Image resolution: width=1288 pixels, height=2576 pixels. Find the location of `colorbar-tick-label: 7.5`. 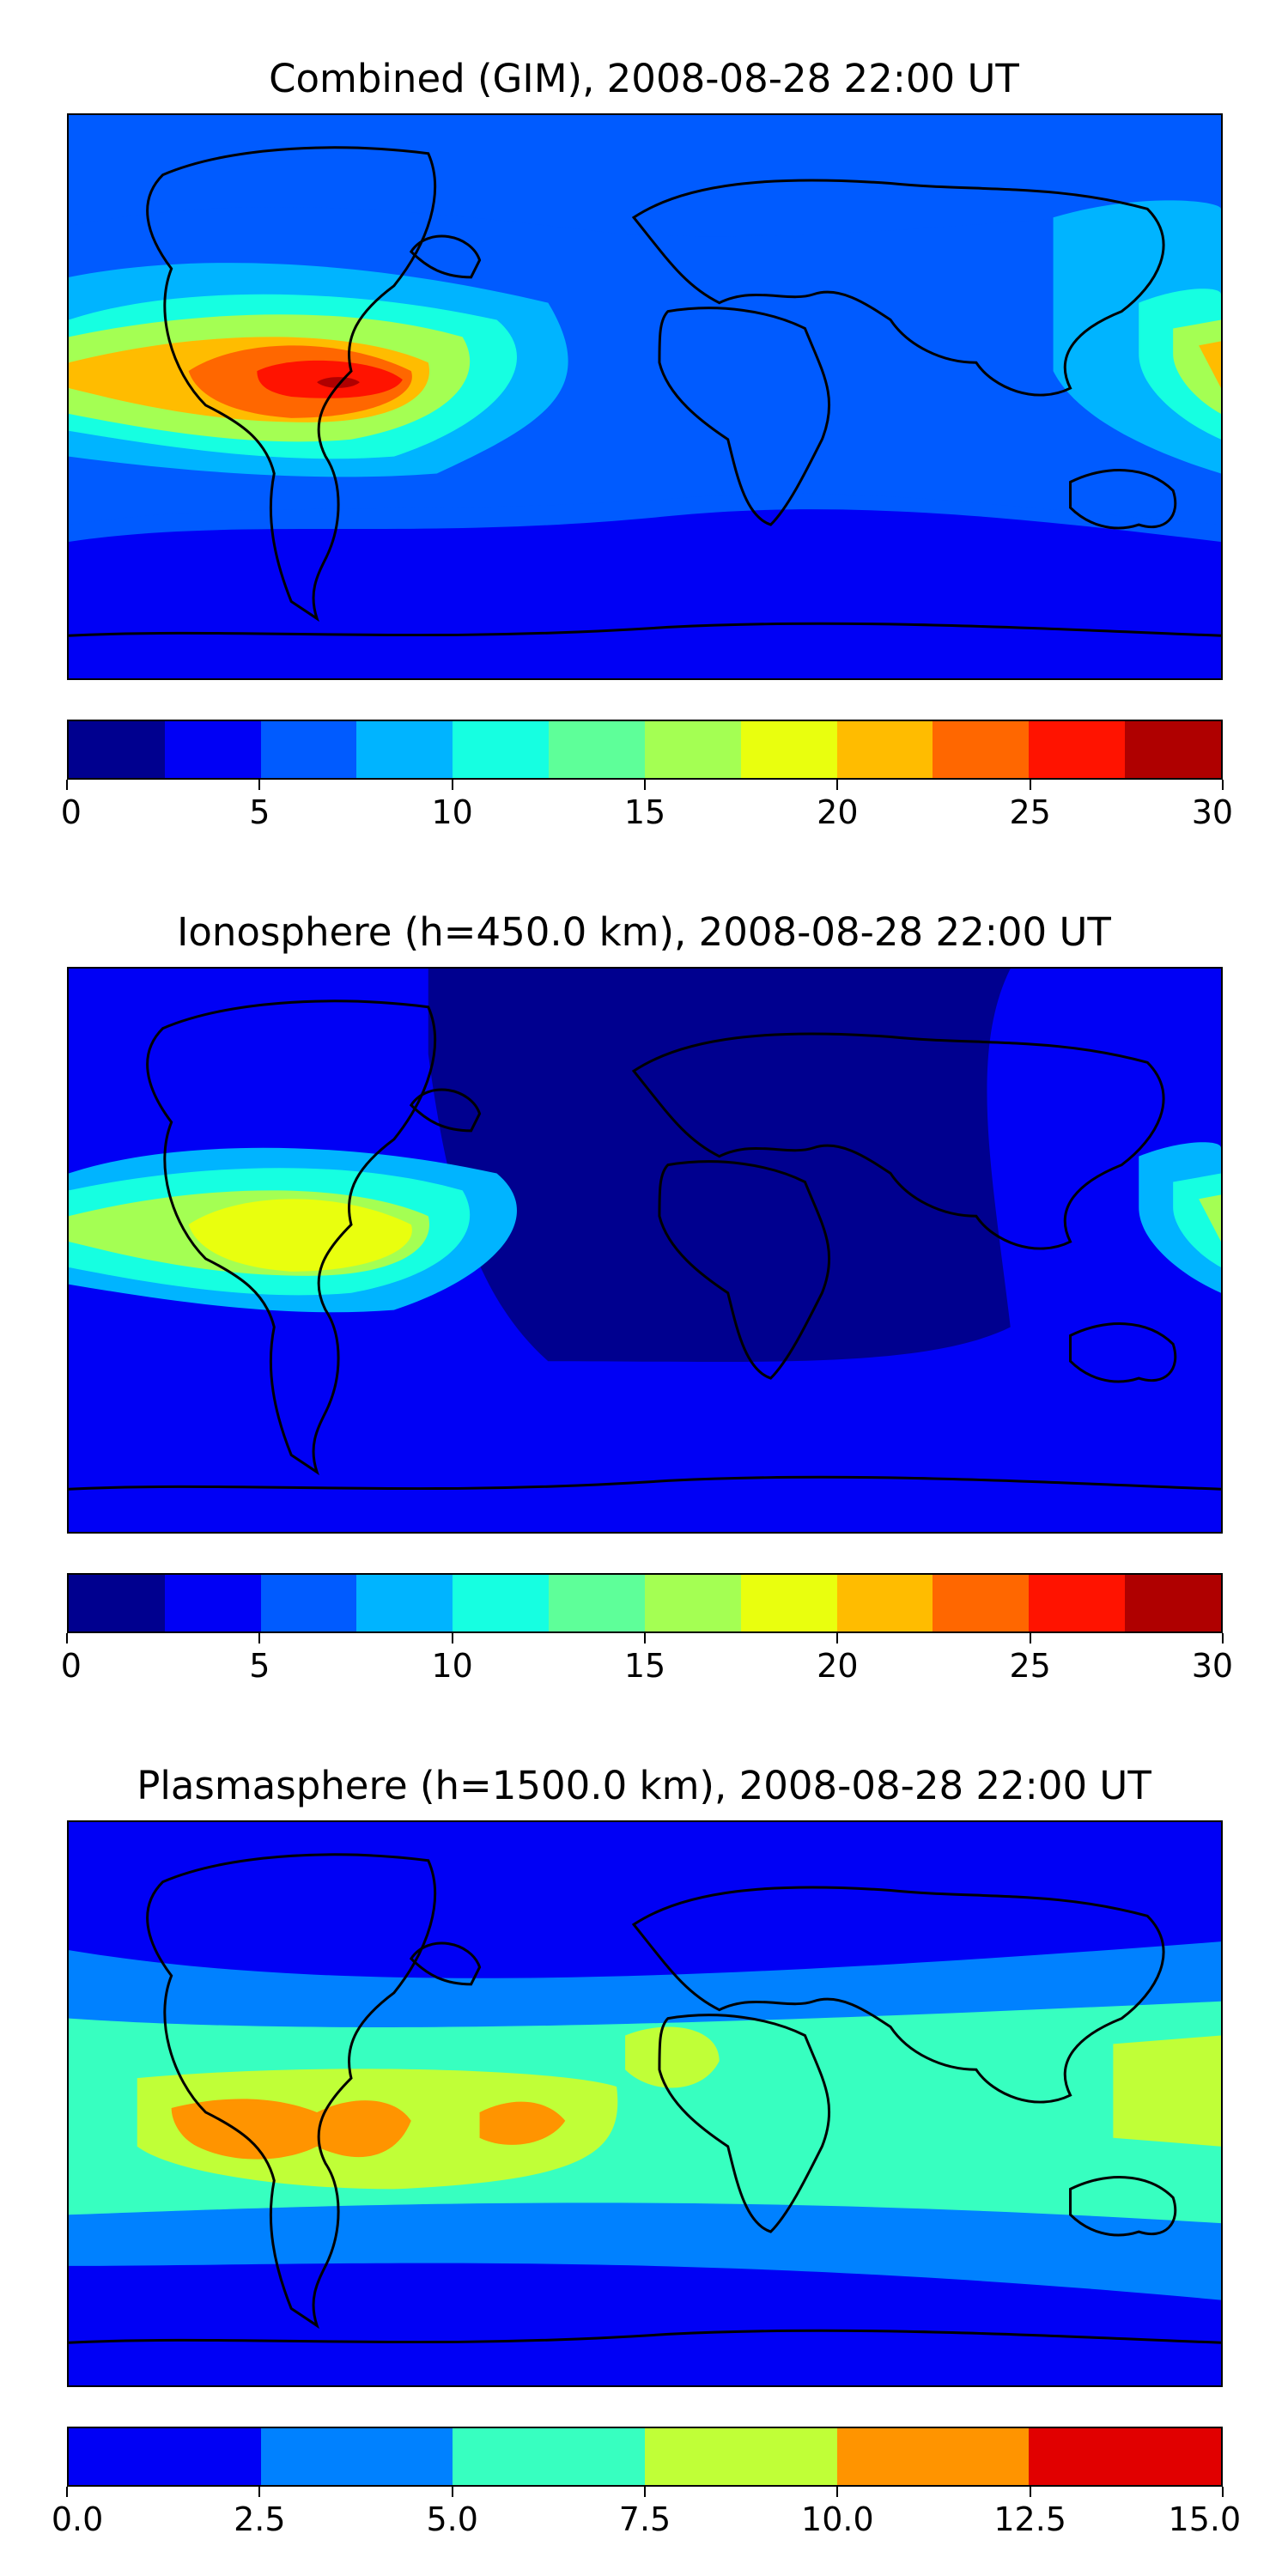

colorbar-tick-label: 7.5 is located at coordinates (644, 2519).